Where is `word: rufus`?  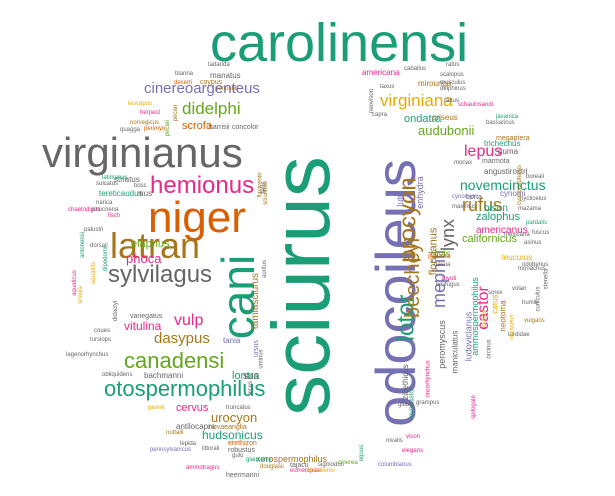
word: rufus is located at coordinates (482, 205).